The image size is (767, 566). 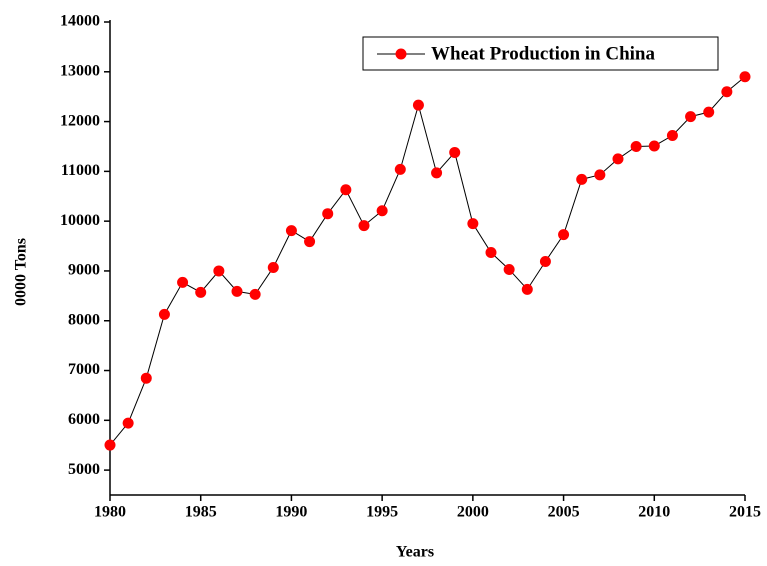 What do you see at coordinates (110, 512) in the screenshot?
I see `x-tick-label: 1980` at bounding box center [110, 512].